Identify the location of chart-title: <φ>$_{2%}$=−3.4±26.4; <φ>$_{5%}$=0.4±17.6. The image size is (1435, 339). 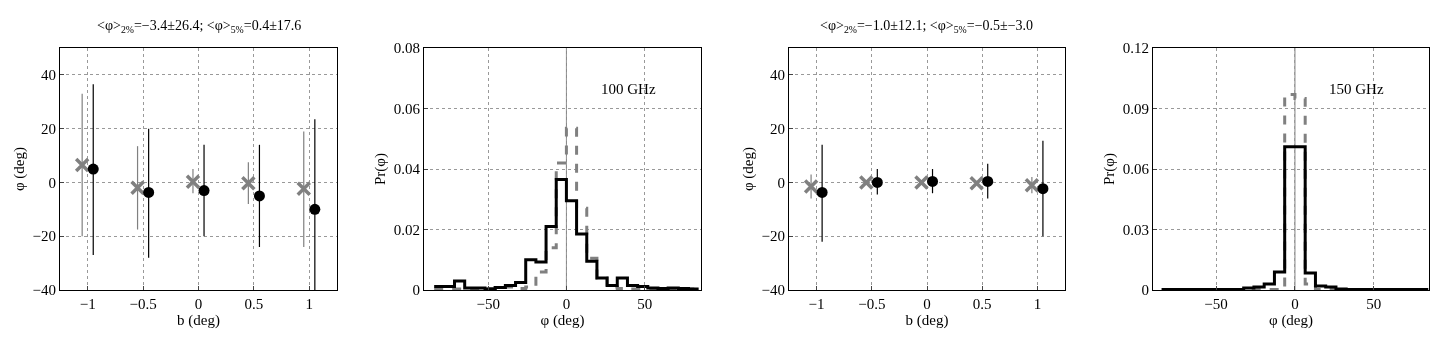
(199, 26).